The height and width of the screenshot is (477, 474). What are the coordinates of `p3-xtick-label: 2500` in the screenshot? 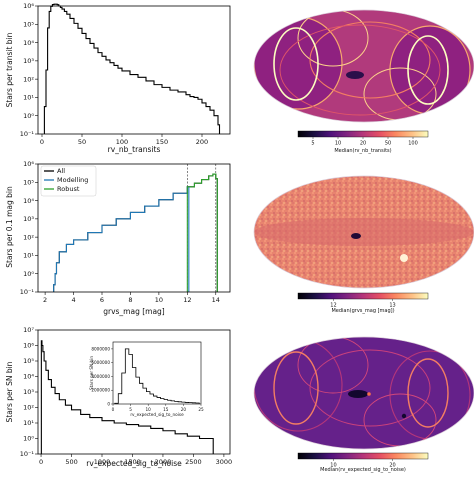 It's located at (193, 462).